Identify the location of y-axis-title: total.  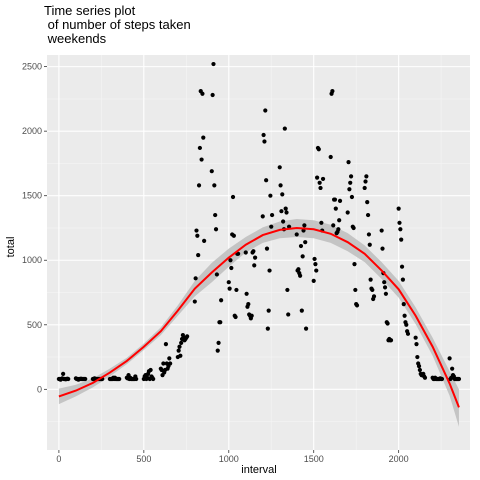
(11, 247).